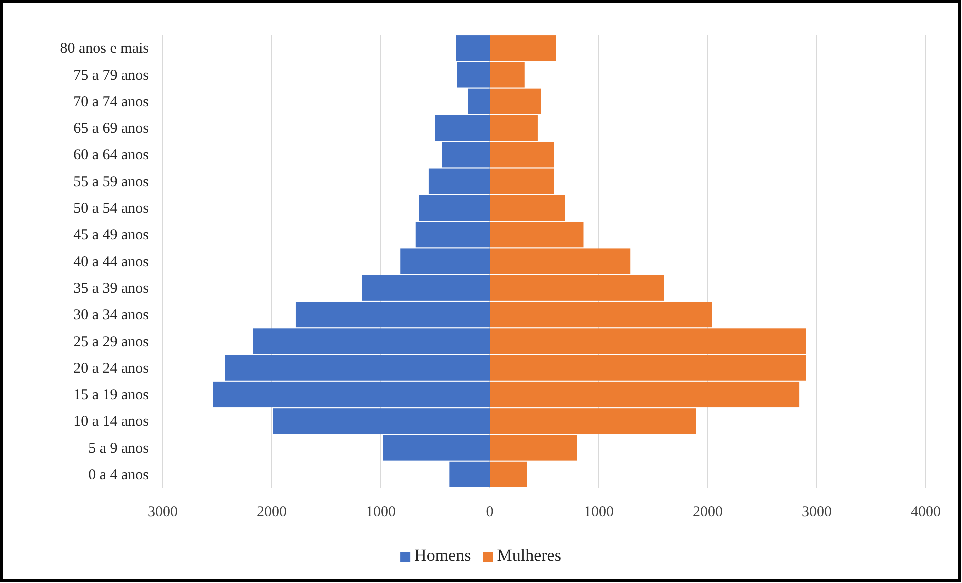  Describe the element at coordinates (112, 396) in the screenshot. I see `y-tick-label: 15 a 19 anos` at that location.